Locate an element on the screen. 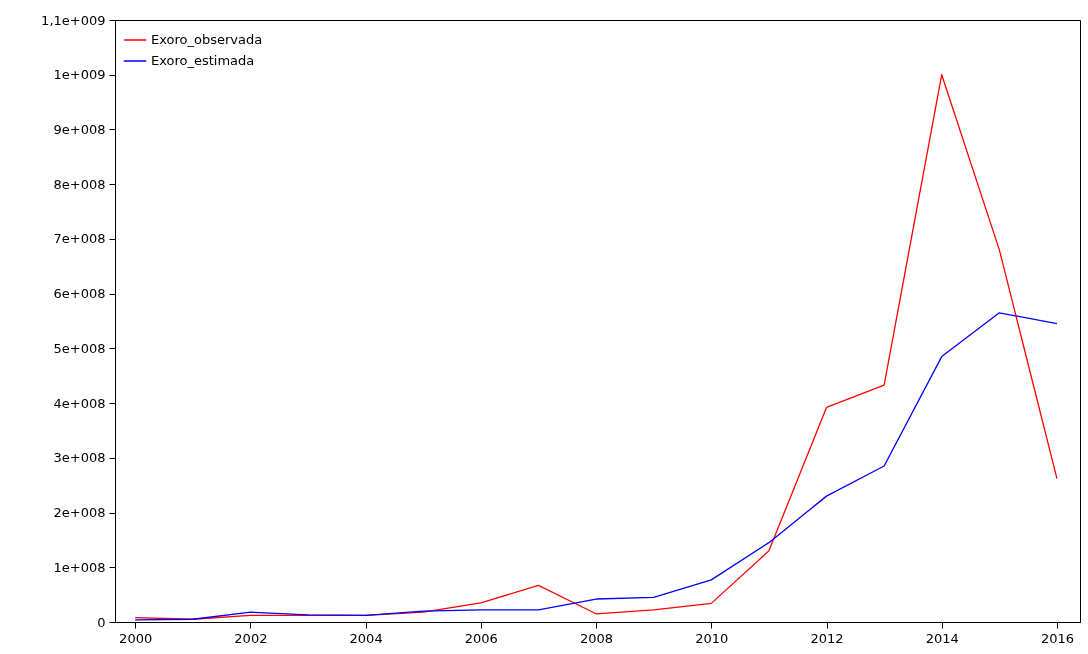 This screenshot has width=1088, height=654. legend-label: Exoro_estimada is located at coordinates (203, 60).